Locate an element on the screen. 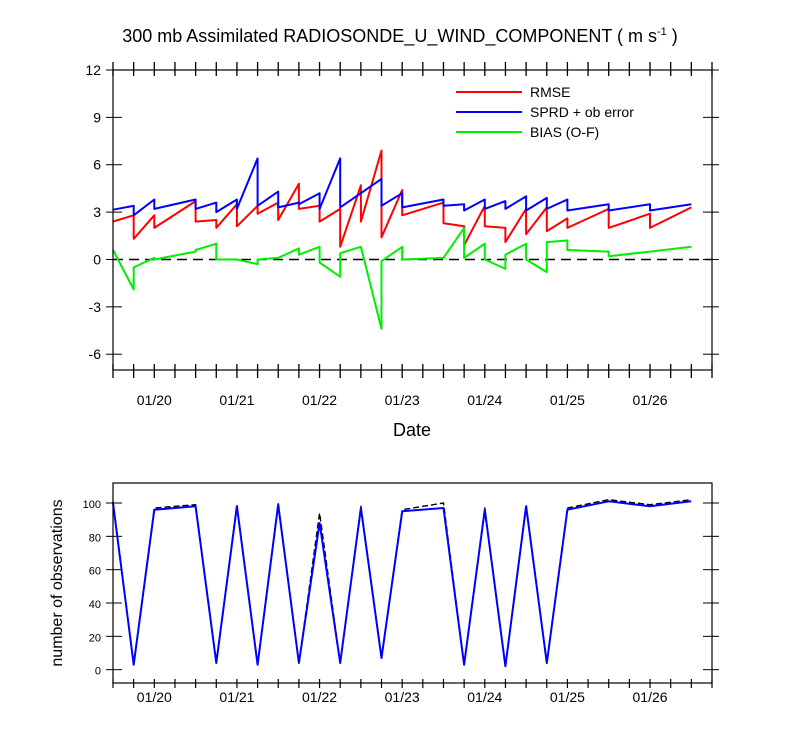 This screenshot has width=800, height=750. y-tick-label: 9 is located at coordinates (97, 117).